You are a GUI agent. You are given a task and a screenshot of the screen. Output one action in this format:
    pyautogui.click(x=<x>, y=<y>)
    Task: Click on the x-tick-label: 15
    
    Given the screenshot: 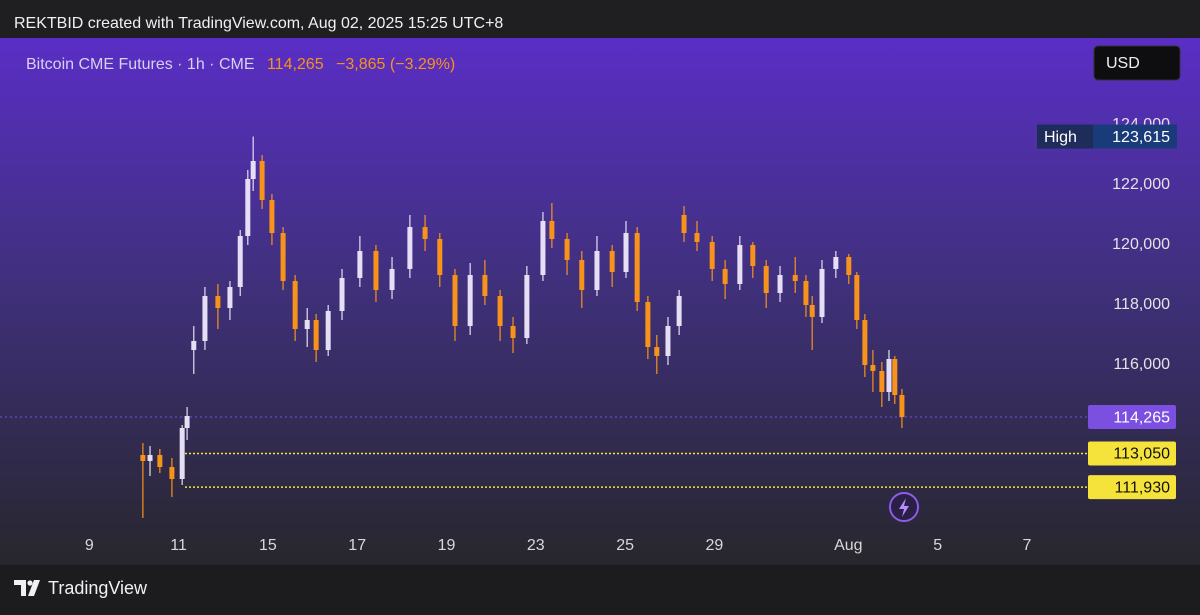 What is the action you would take?
    pyautogui.click(x=268, y=545)
    